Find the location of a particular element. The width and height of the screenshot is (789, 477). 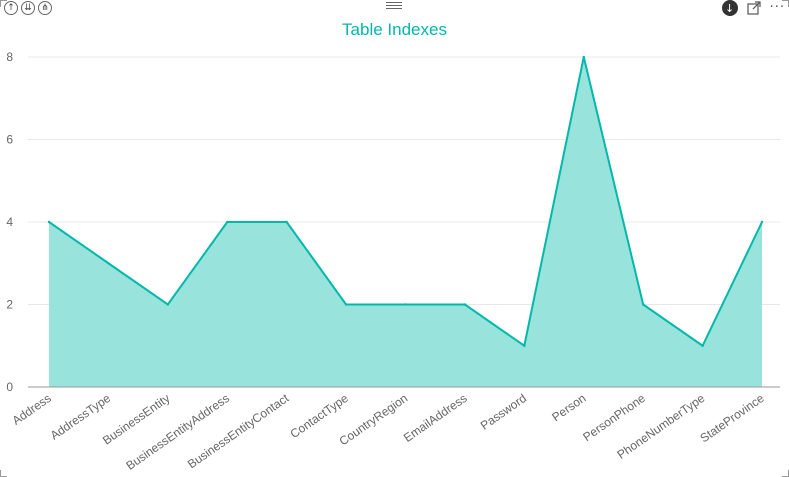

resize-handle-top-right is located at coordinates (785, 3).